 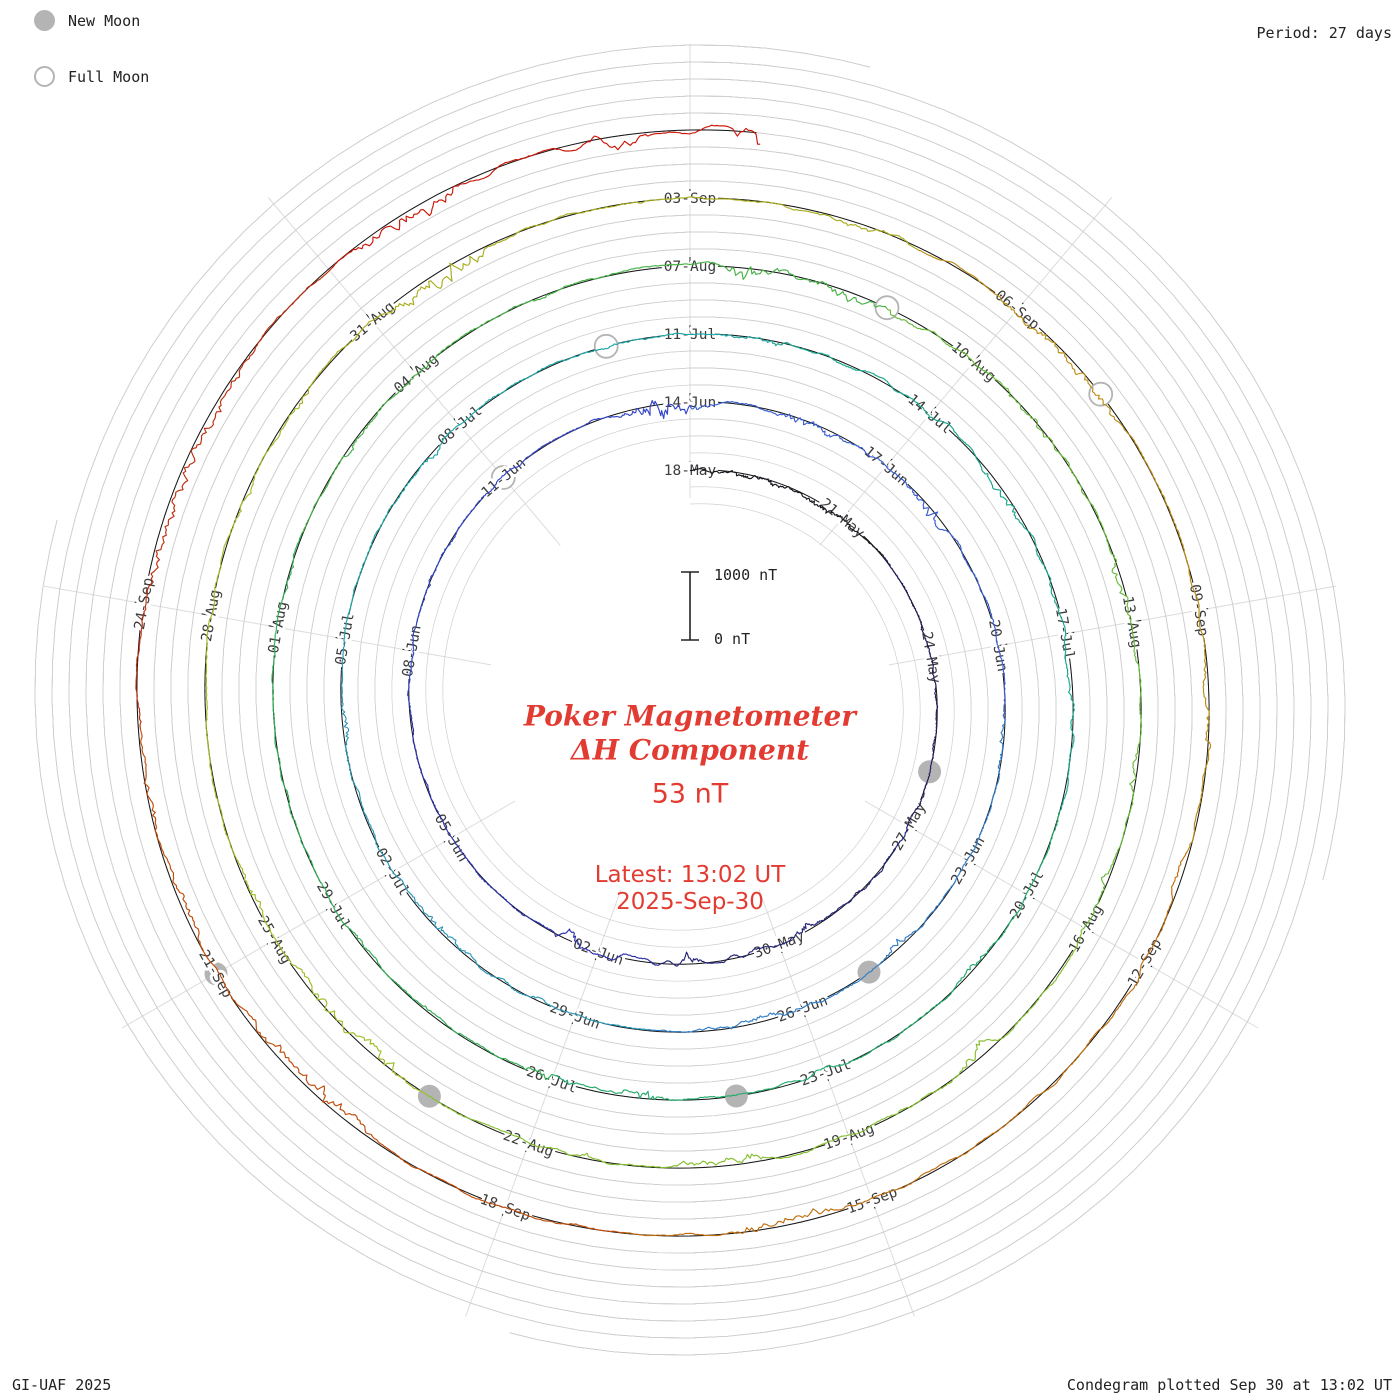 I want to click on date-label: 02-Jun, so click(x=598, y=952).